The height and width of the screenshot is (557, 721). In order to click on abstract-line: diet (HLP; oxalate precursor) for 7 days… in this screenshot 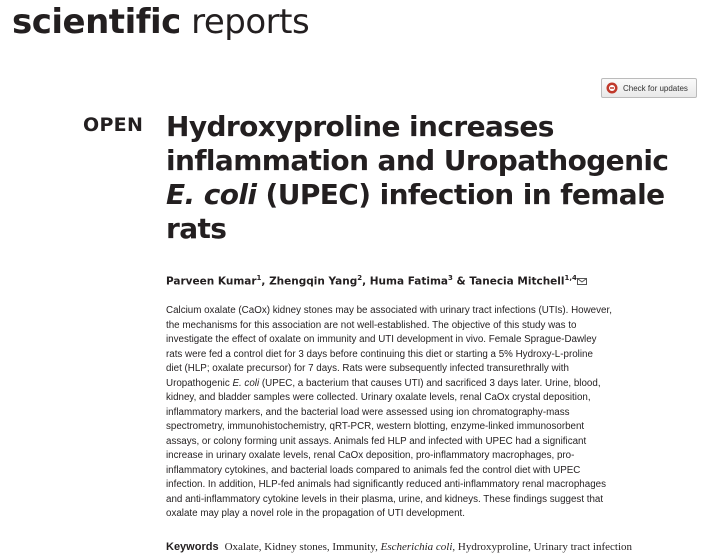, I will do `click(367, 368)`.